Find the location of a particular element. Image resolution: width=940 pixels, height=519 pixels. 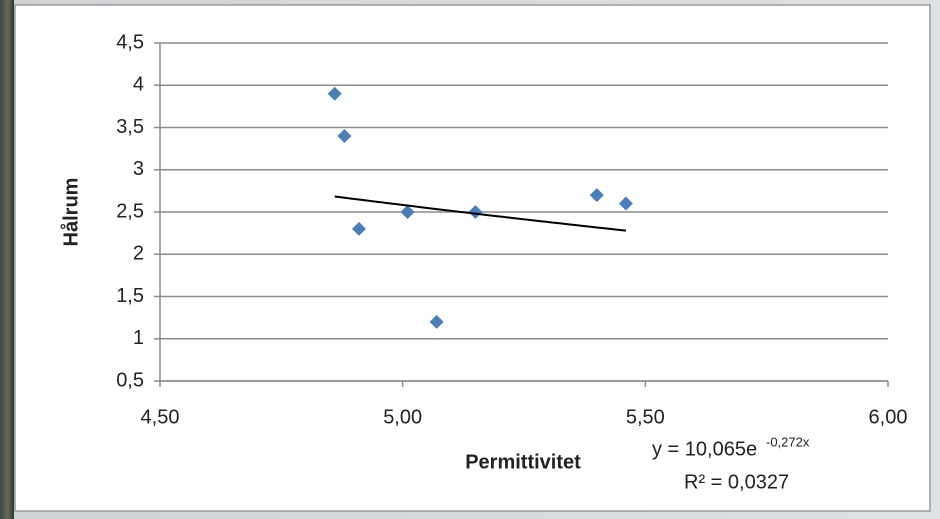

y-tick-label: 4 is located at coordinates (138, 85).